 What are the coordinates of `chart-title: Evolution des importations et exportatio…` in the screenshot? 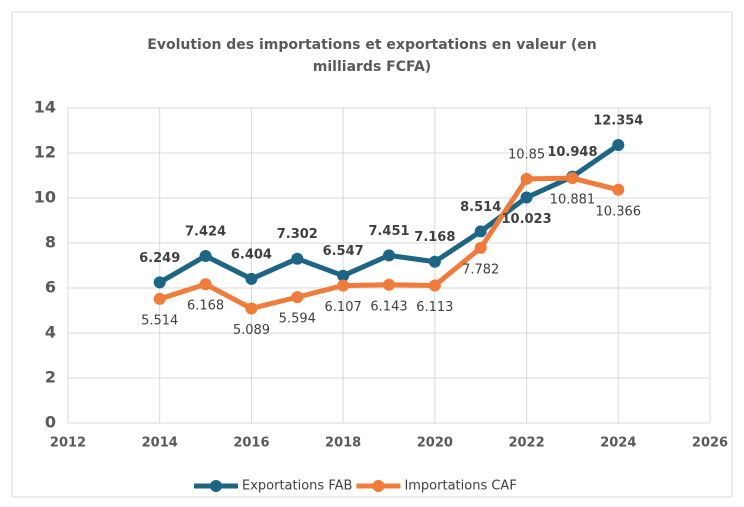 It's located at (372, 56).